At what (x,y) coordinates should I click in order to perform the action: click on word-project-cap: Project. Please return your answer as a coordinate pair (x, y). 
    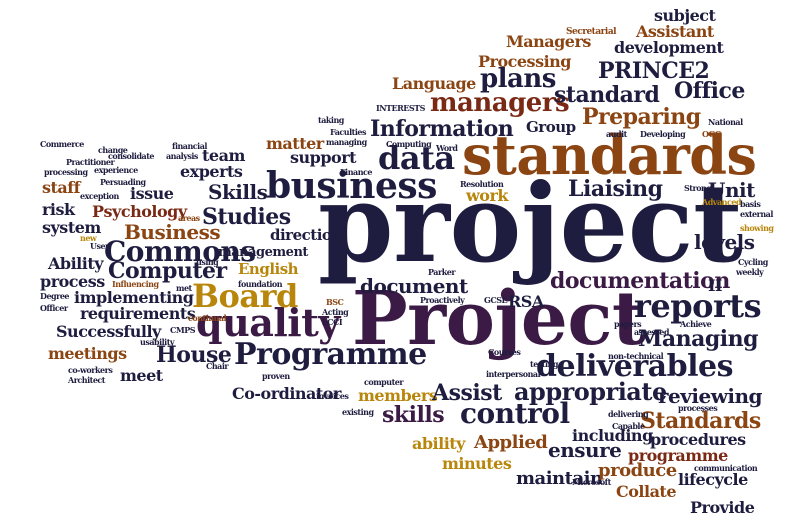
    Looking at the image, I should click on (499, 319).